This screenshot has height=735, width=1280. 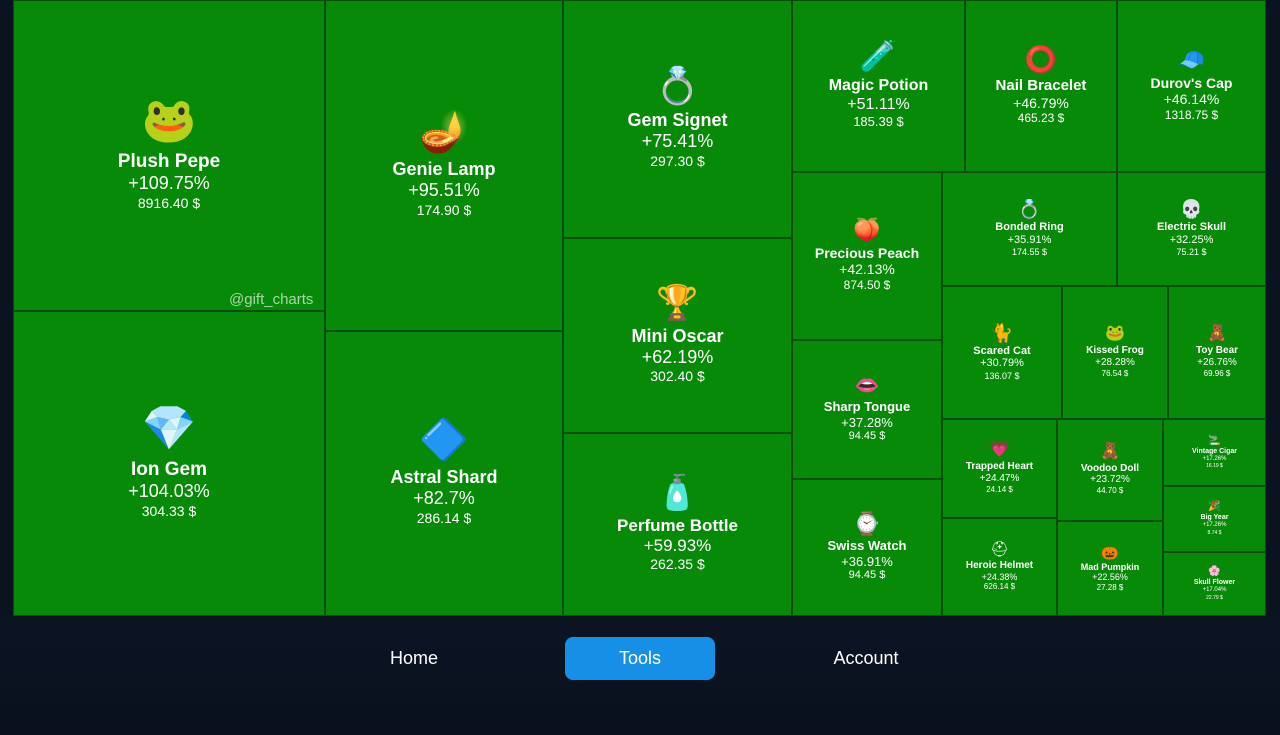 What do you see at coordinates (867, 385) in the screenshot?
I see `sharp-tongue-icon: 👄` at bounding box center [867, 385].